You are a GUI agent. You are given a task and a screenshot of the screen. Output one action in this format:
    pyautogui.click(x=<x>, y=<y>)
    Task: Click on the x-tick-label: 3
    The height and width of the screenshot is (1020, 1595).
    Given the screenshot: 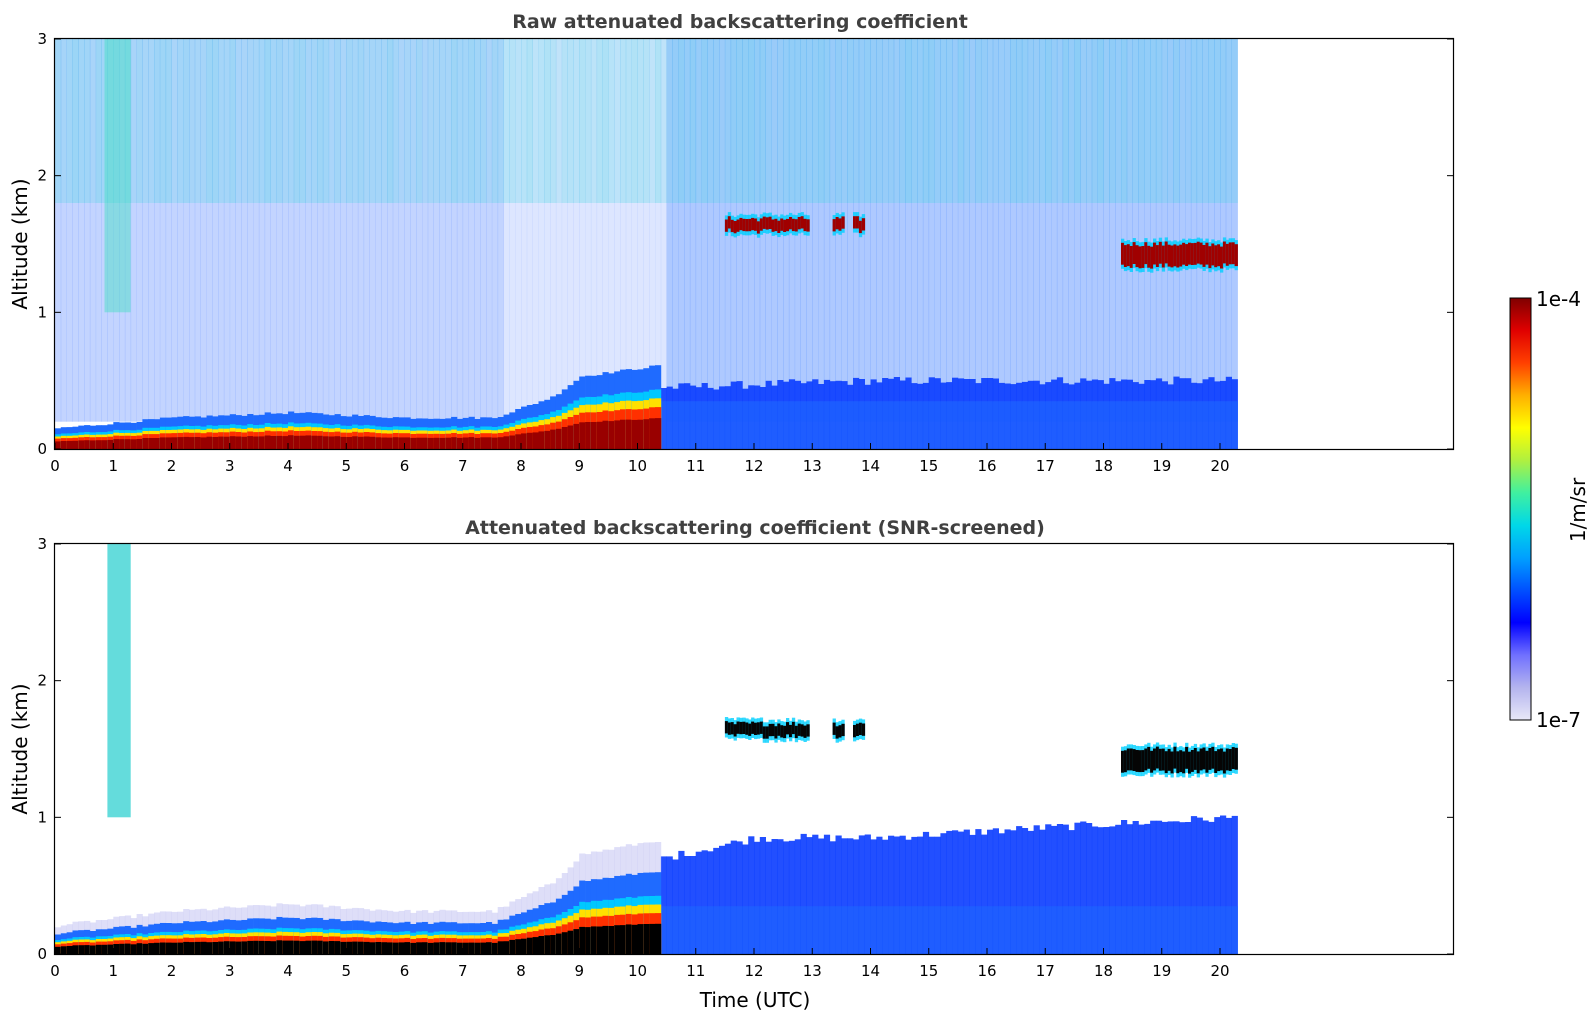 What is the action you would take?
    pyautogui.click(x=230, y=971)
    